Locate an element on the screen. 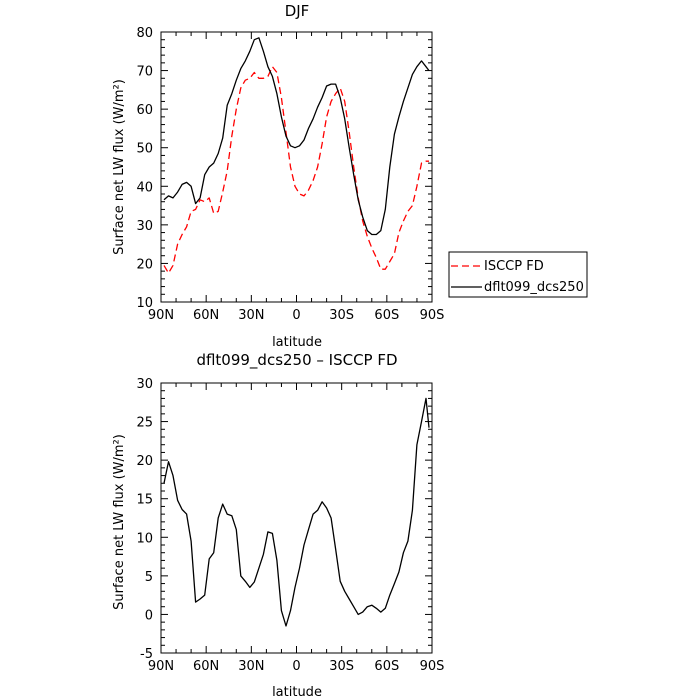 The image size is (700, 700). top-chart-title: DJF is located at coordinates (297, 11).